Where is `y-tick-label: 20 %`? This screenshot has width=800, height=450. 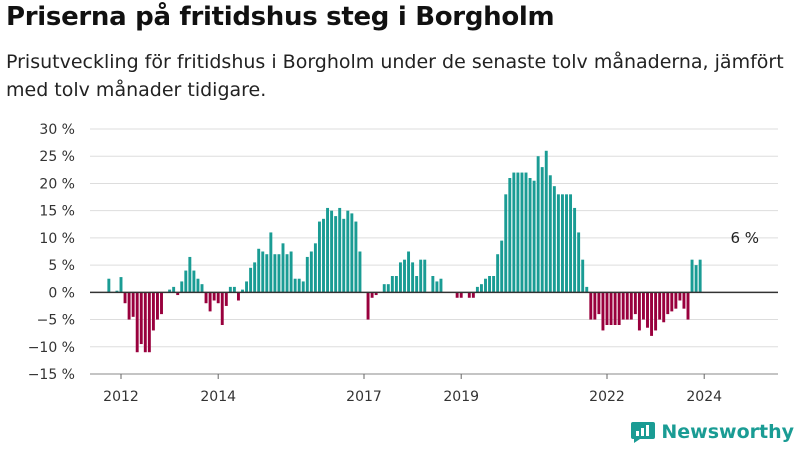
y-tick-label: 20 % is located at coordinates (57, 184).